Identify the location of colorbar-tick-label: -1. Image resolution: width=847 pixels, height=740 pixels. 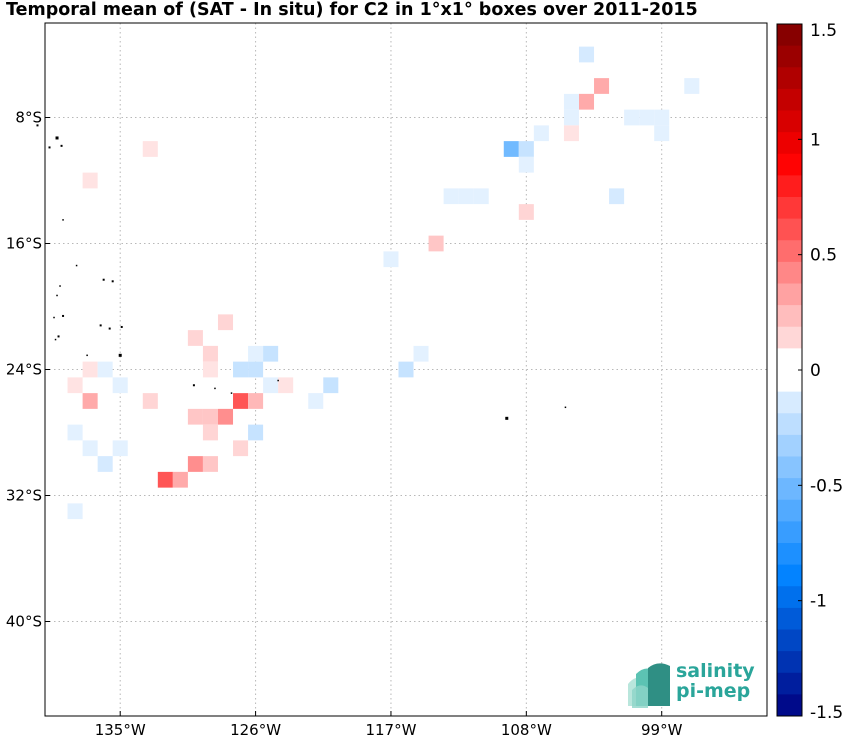
(818, 602).